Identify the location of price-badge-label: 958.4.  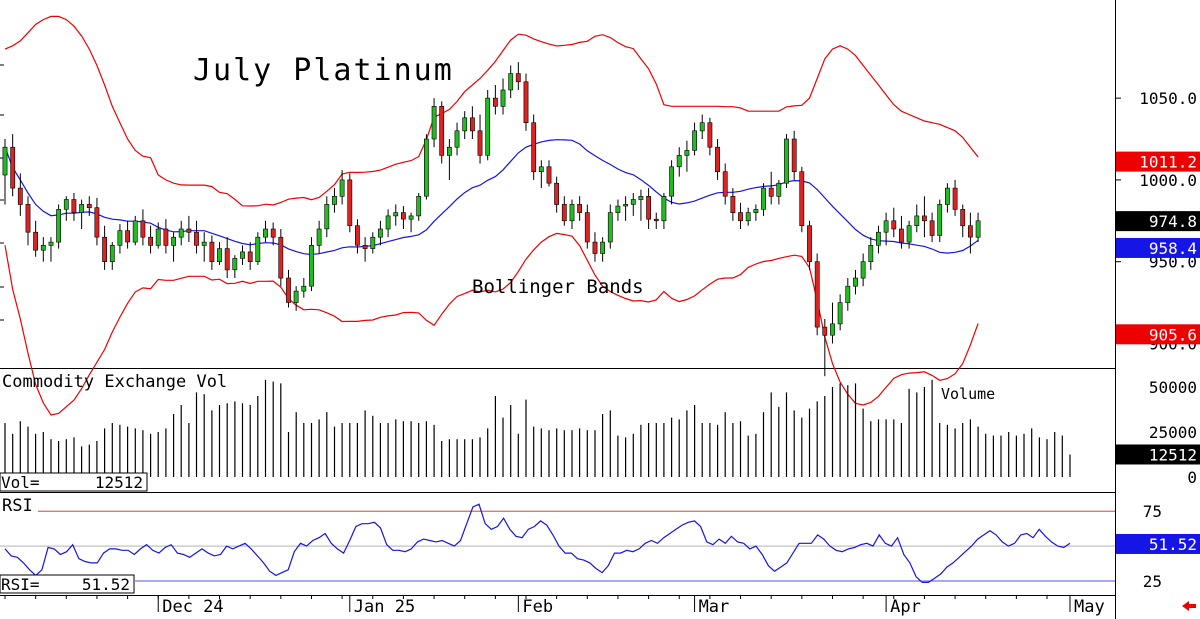
(1173, 248).